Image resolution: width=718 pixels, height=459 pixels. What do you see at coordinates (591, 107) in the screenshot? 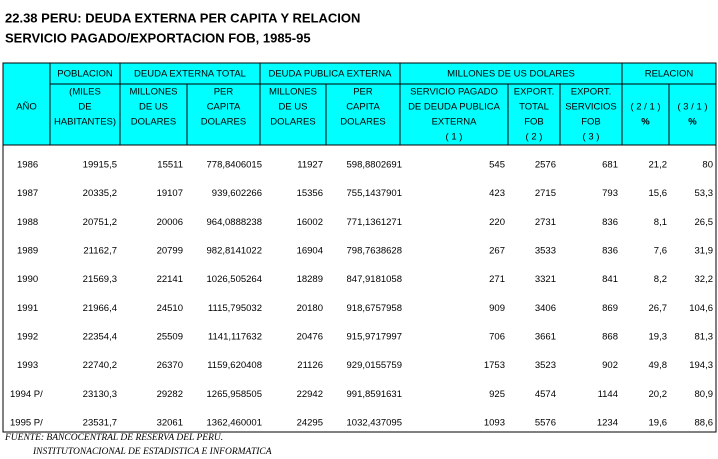
I see `column-header: SERVICIOS` at bounding box center [591, 107].